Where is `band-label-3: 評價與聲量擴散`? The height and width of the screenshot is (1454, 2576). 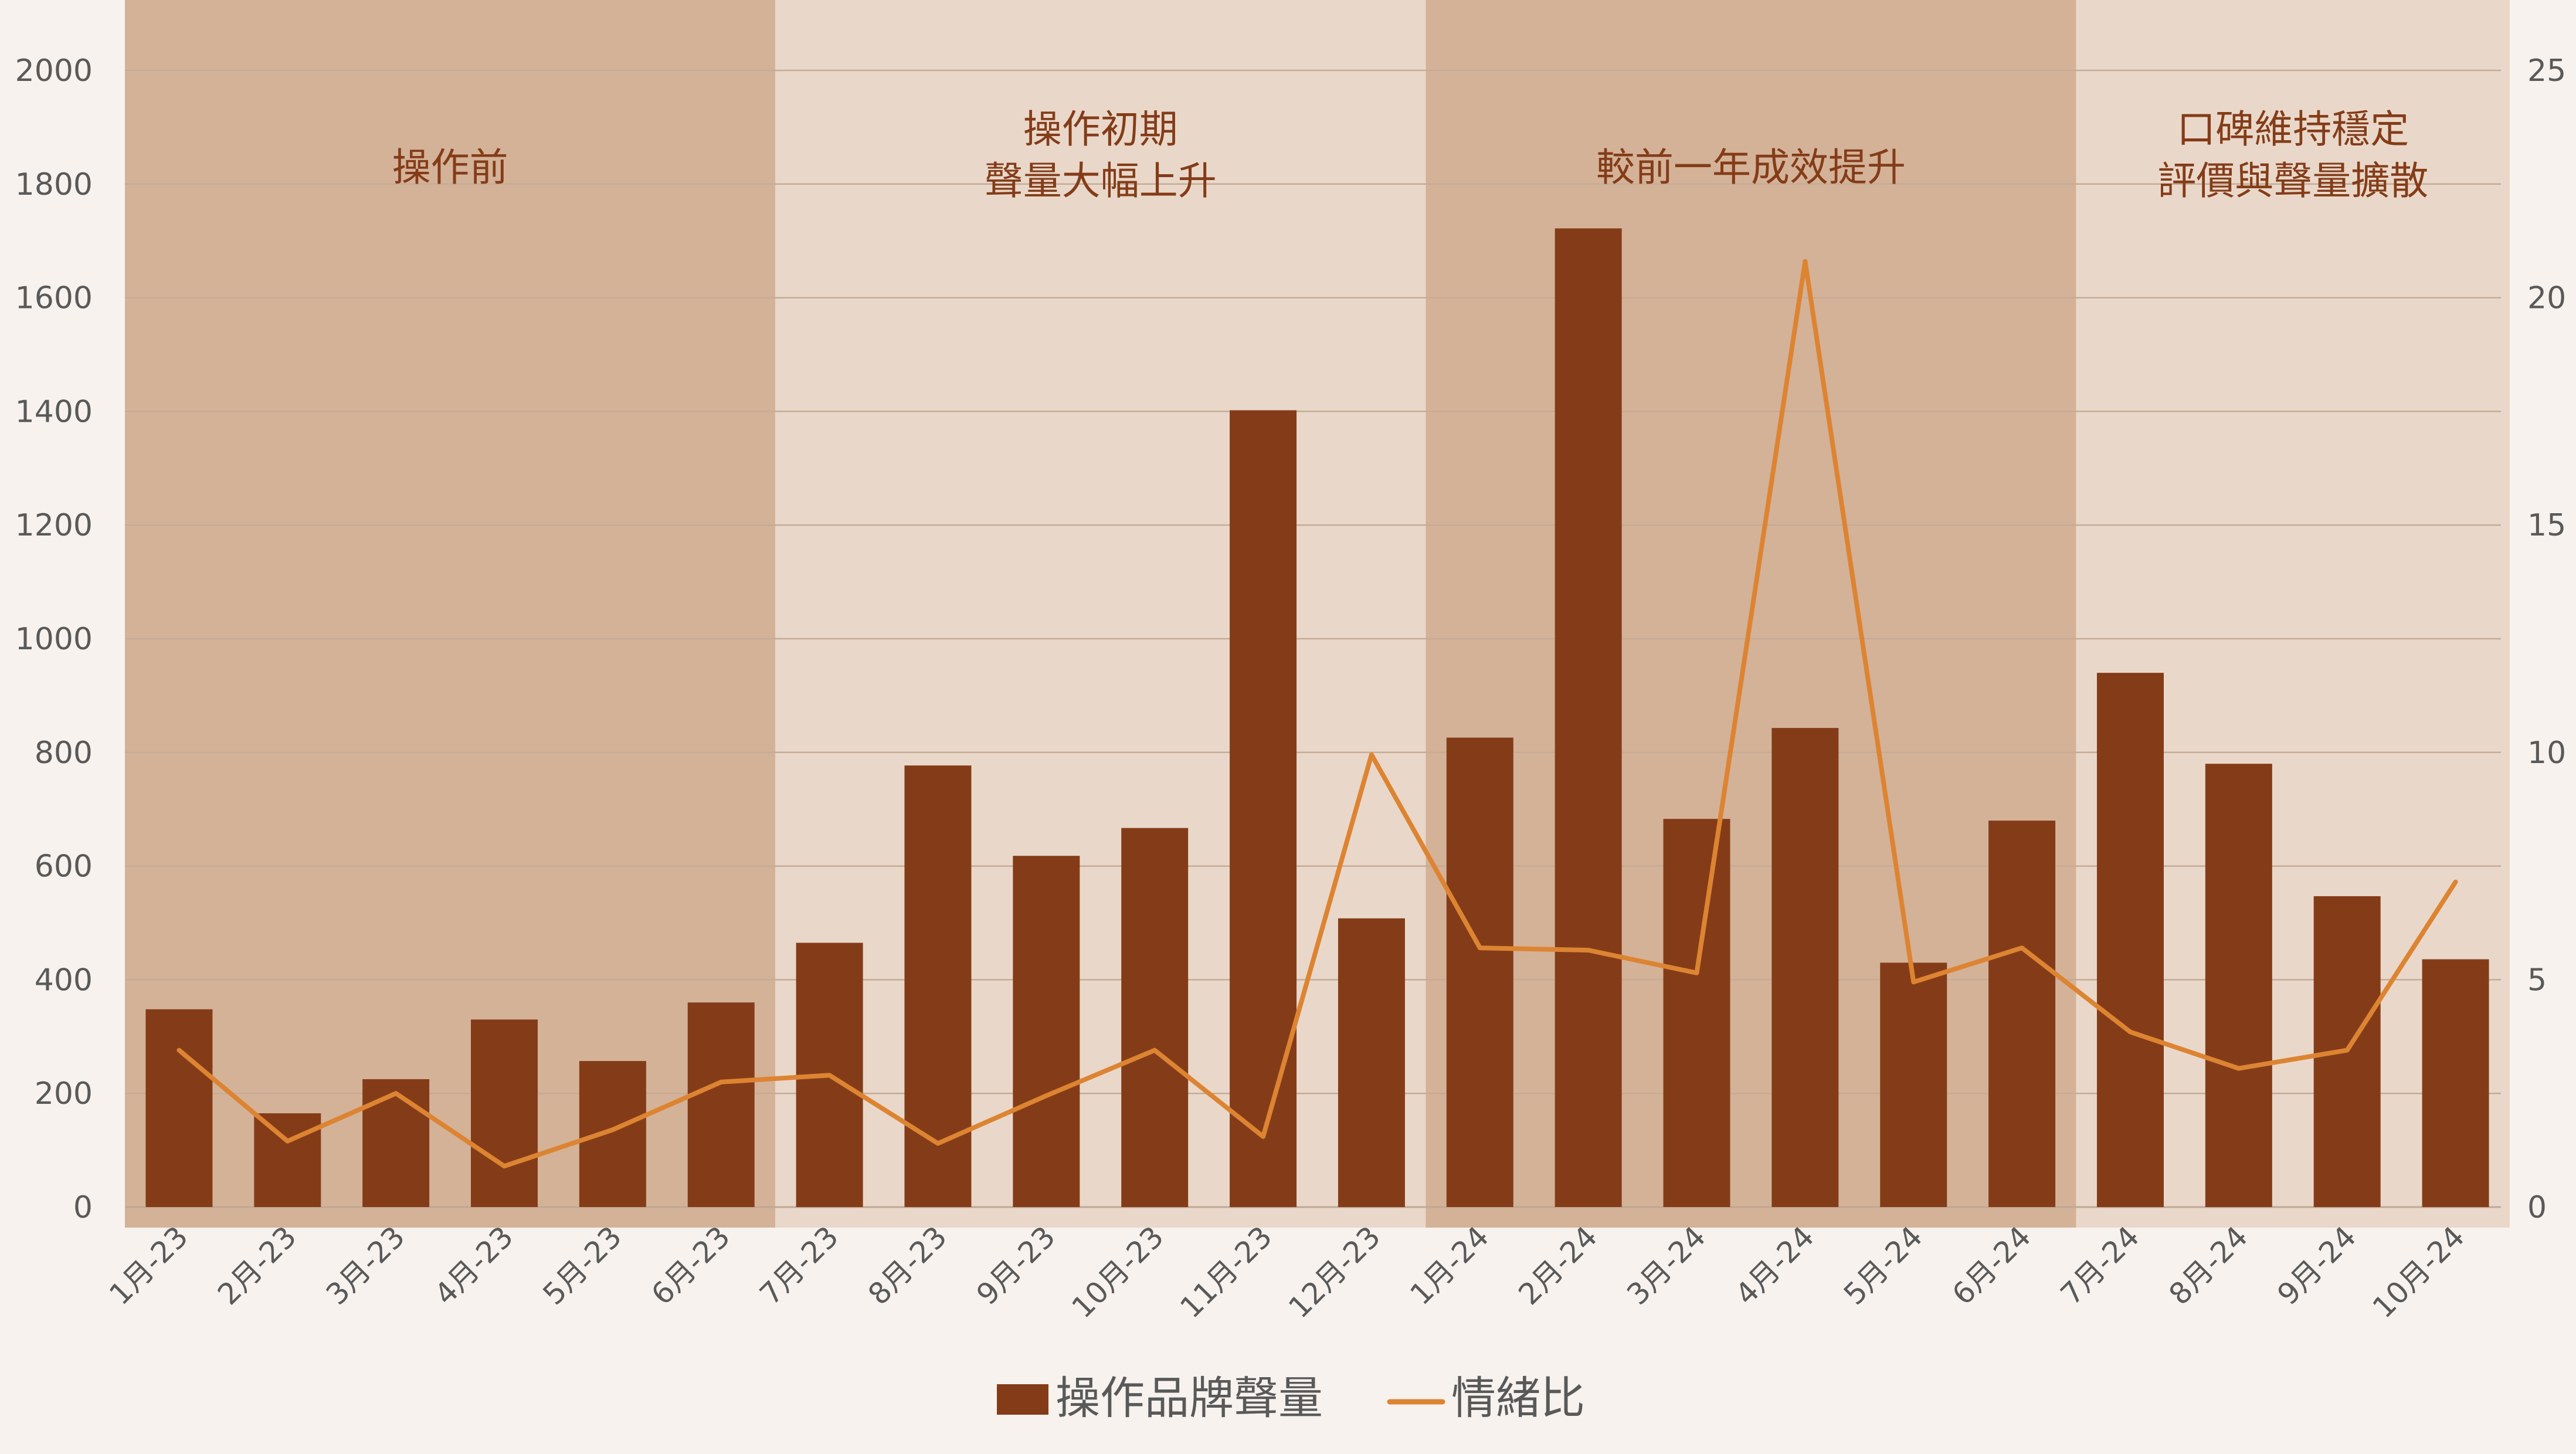
band-label-3: 評價與聲量擴散 is located at coordinates (2292, 181).